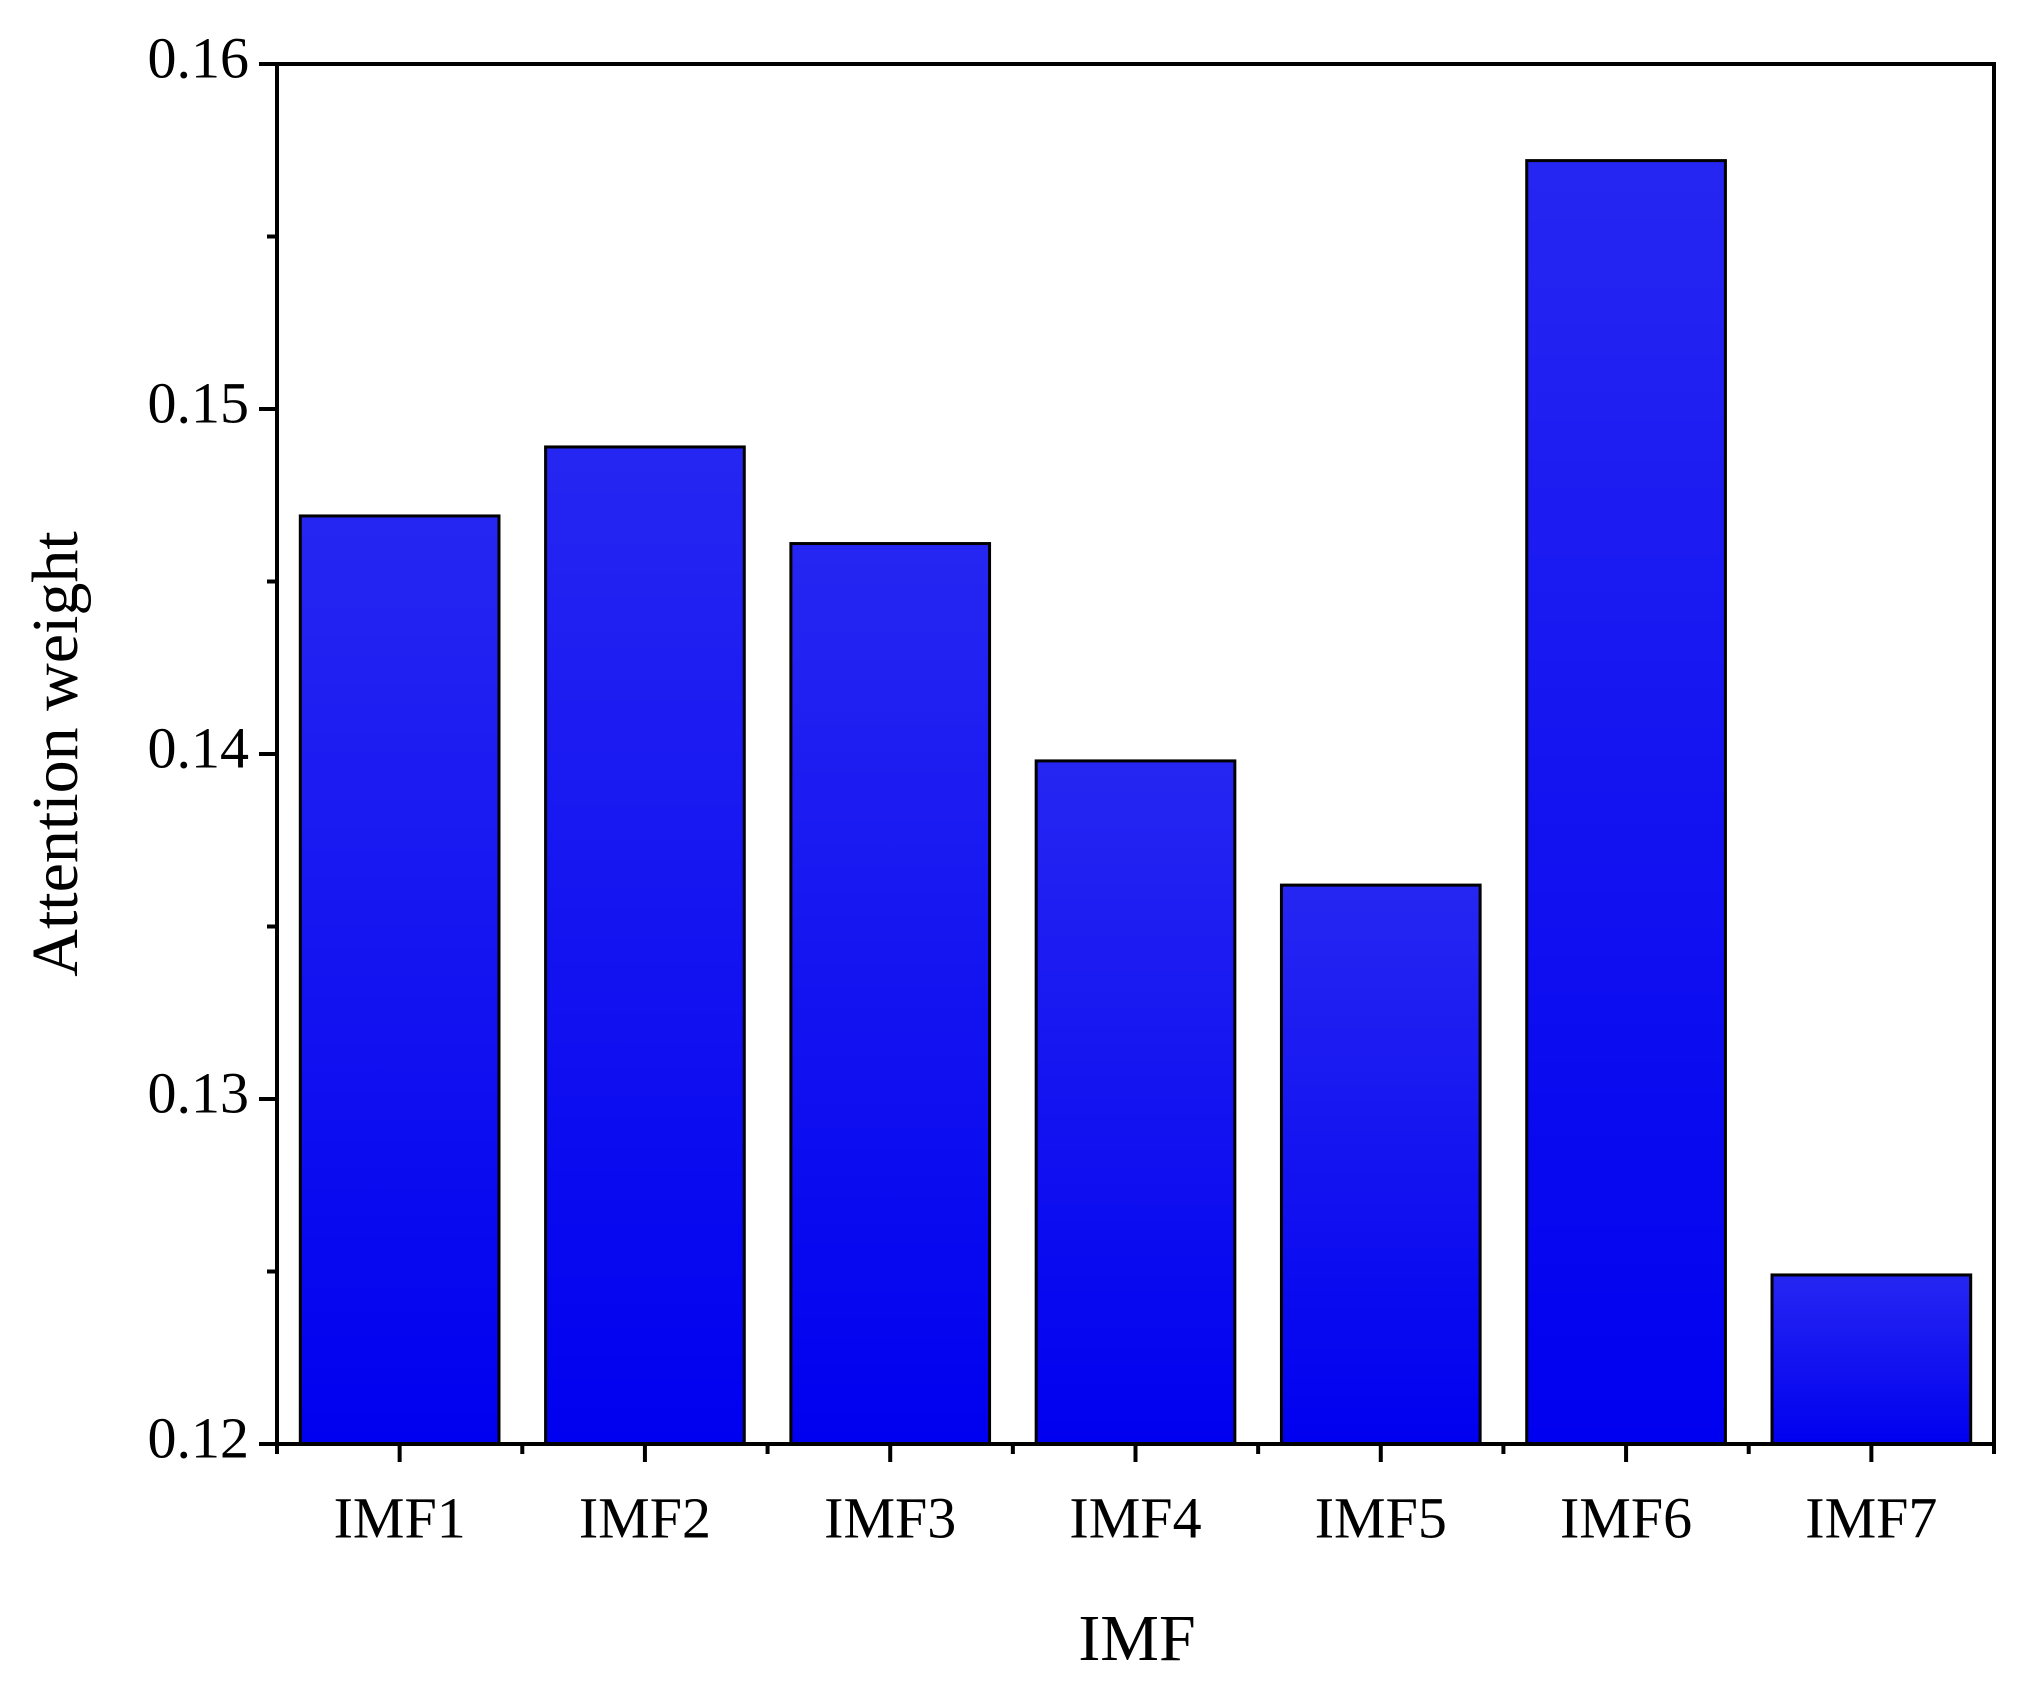  What do you see at coordinates (199, 1092) in the screenshot?
I see `y-tick-label: 0.13` at bounding box center [199, 1092].